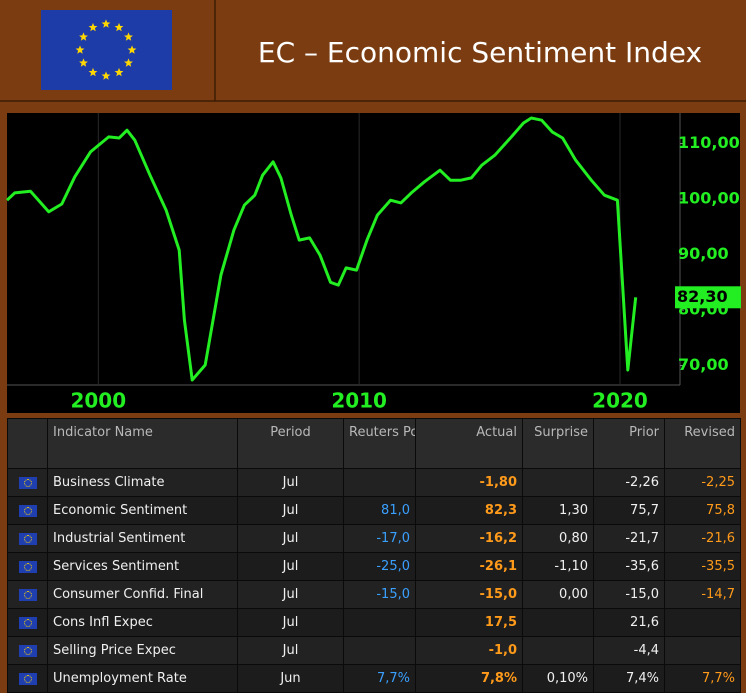 This screenshot has width=746, height=693. What do you see at coordinates (702, 482) in the screenshot?
I see `table-cell: -2,25` at bounding box center [702, 482].